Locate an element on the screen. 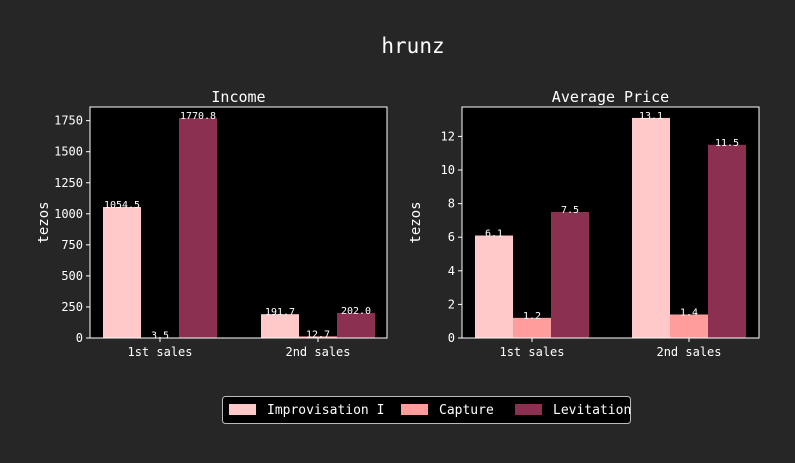 This screenshot has width=795, height=463. y-tick-label: 1500 is located at coordinates (68, 152).